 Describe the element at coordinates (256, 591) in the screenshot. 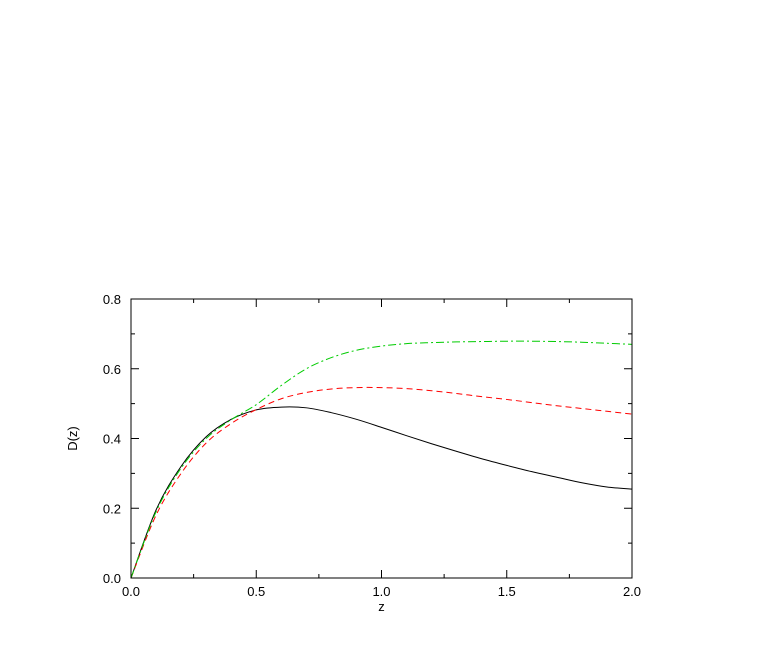

I see `x-tick-label: 0.5` at that location.